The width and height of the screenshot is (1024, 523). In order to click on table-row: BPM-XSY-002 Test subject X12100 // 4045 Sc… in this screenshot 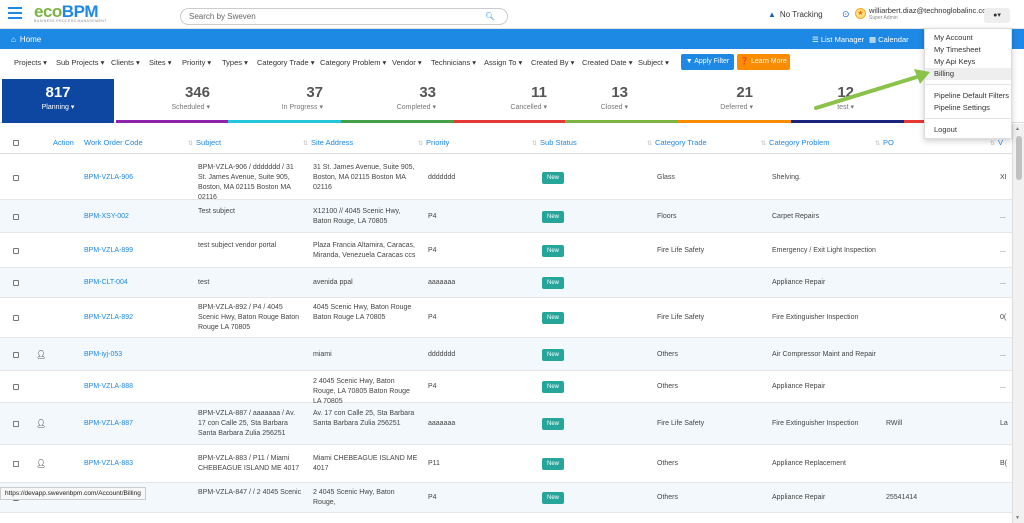, I will do `click(506, 216)`.